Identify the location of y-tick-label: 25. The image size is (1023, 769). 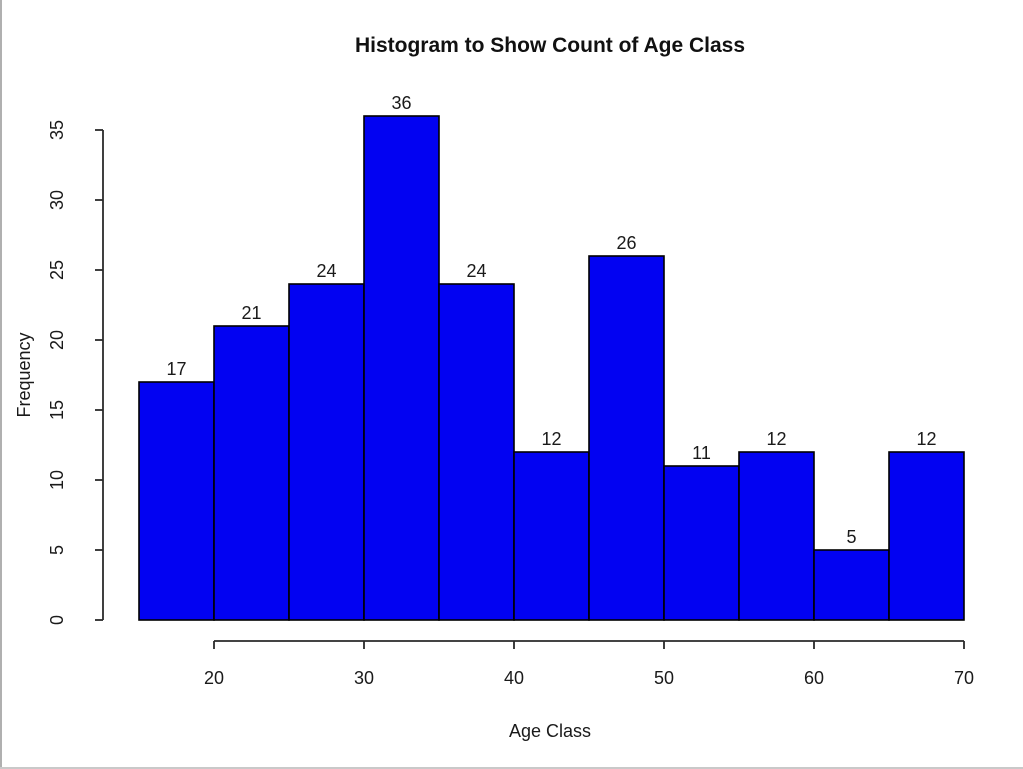
(57, 270).